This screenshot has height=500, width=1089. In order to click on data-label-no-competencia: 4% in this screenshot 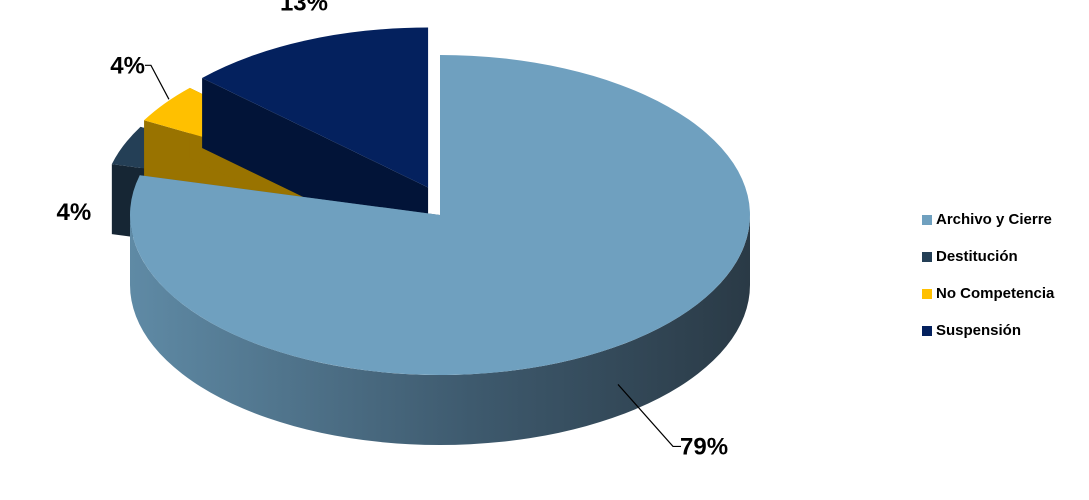, I will do `click(127, 65)`.